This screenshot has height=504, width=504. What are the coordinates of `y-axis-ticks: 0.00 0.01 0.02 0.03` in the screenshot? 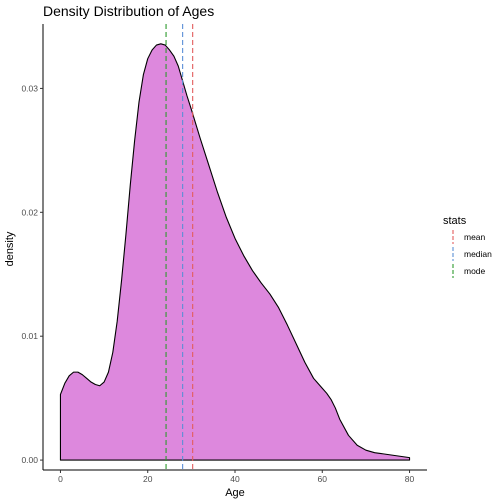 It's located at (32, 274).